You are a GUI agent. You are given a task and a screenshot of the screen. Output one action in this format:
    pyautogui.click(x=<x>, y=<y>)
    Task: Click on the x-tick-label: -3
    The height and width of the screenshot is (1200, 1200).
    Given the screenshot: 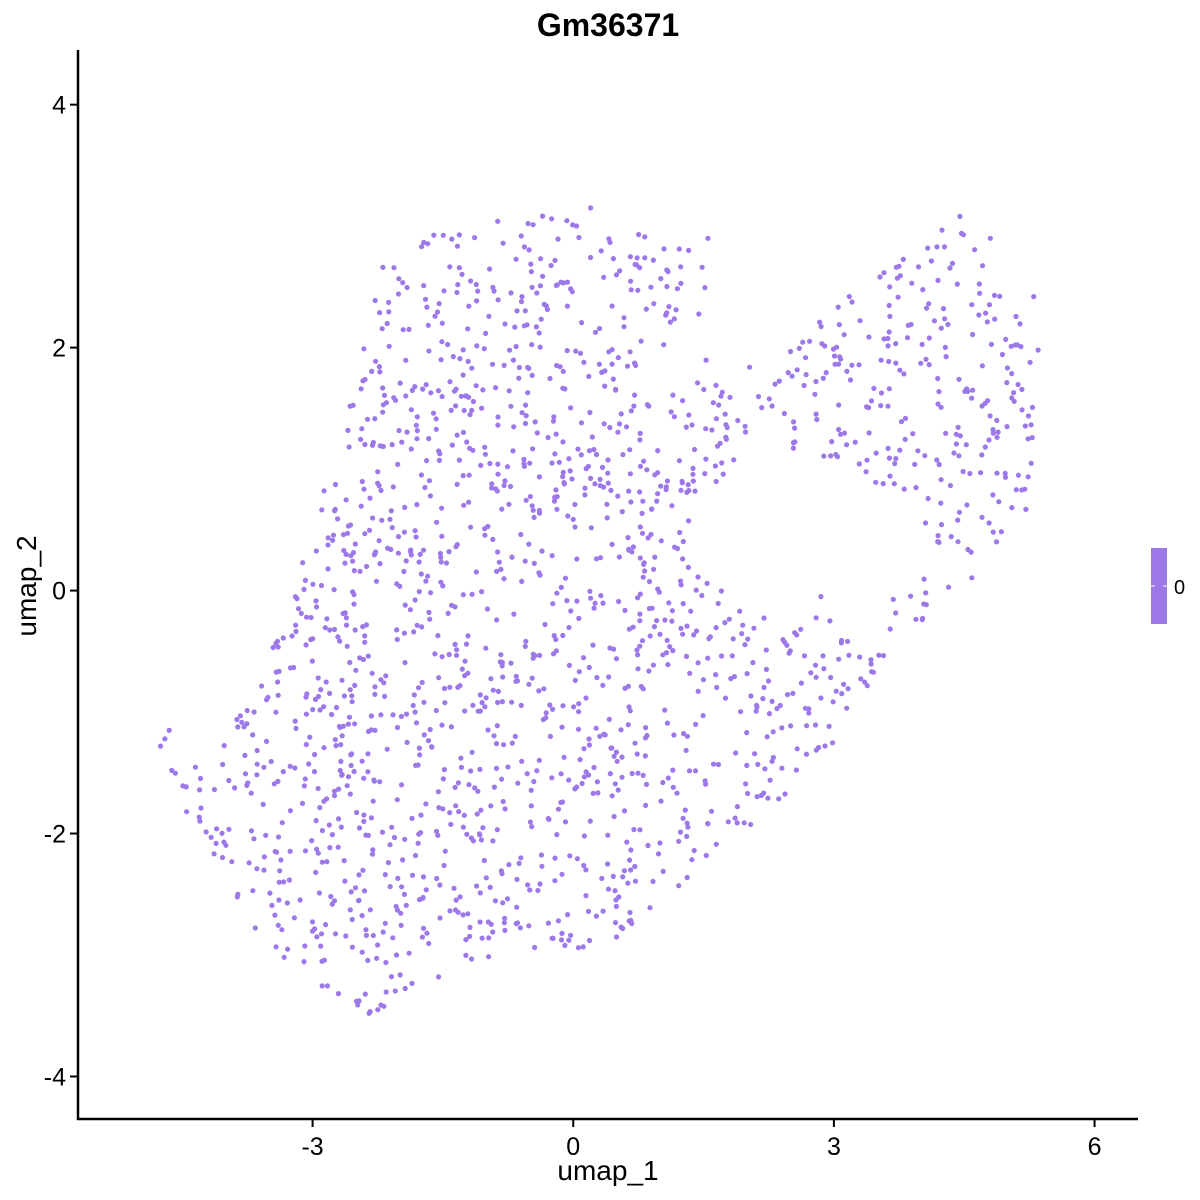 What is the action you would take?
    pyautogui.click(x=312, y=1147)
    